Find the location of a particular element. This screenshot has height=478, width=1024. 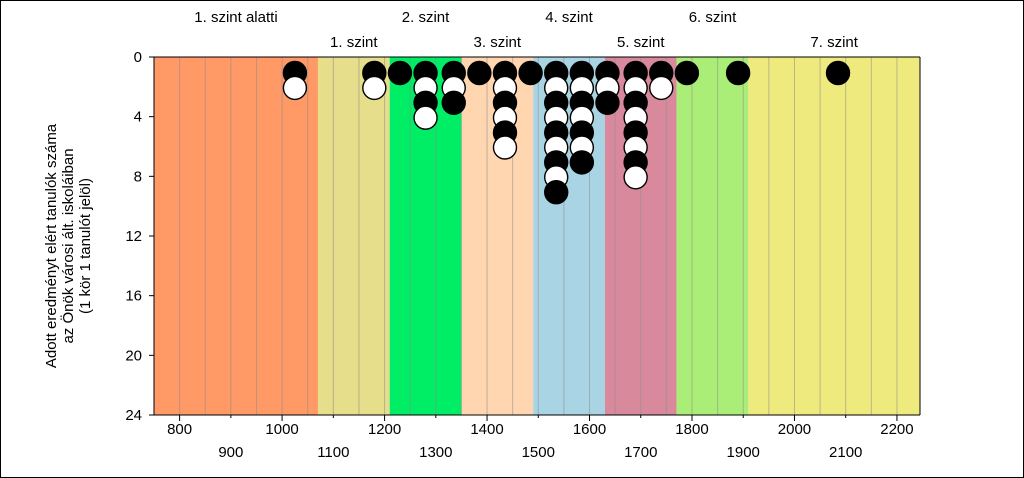

x-tick-label: 1600 is located at coordinates (589, 429).